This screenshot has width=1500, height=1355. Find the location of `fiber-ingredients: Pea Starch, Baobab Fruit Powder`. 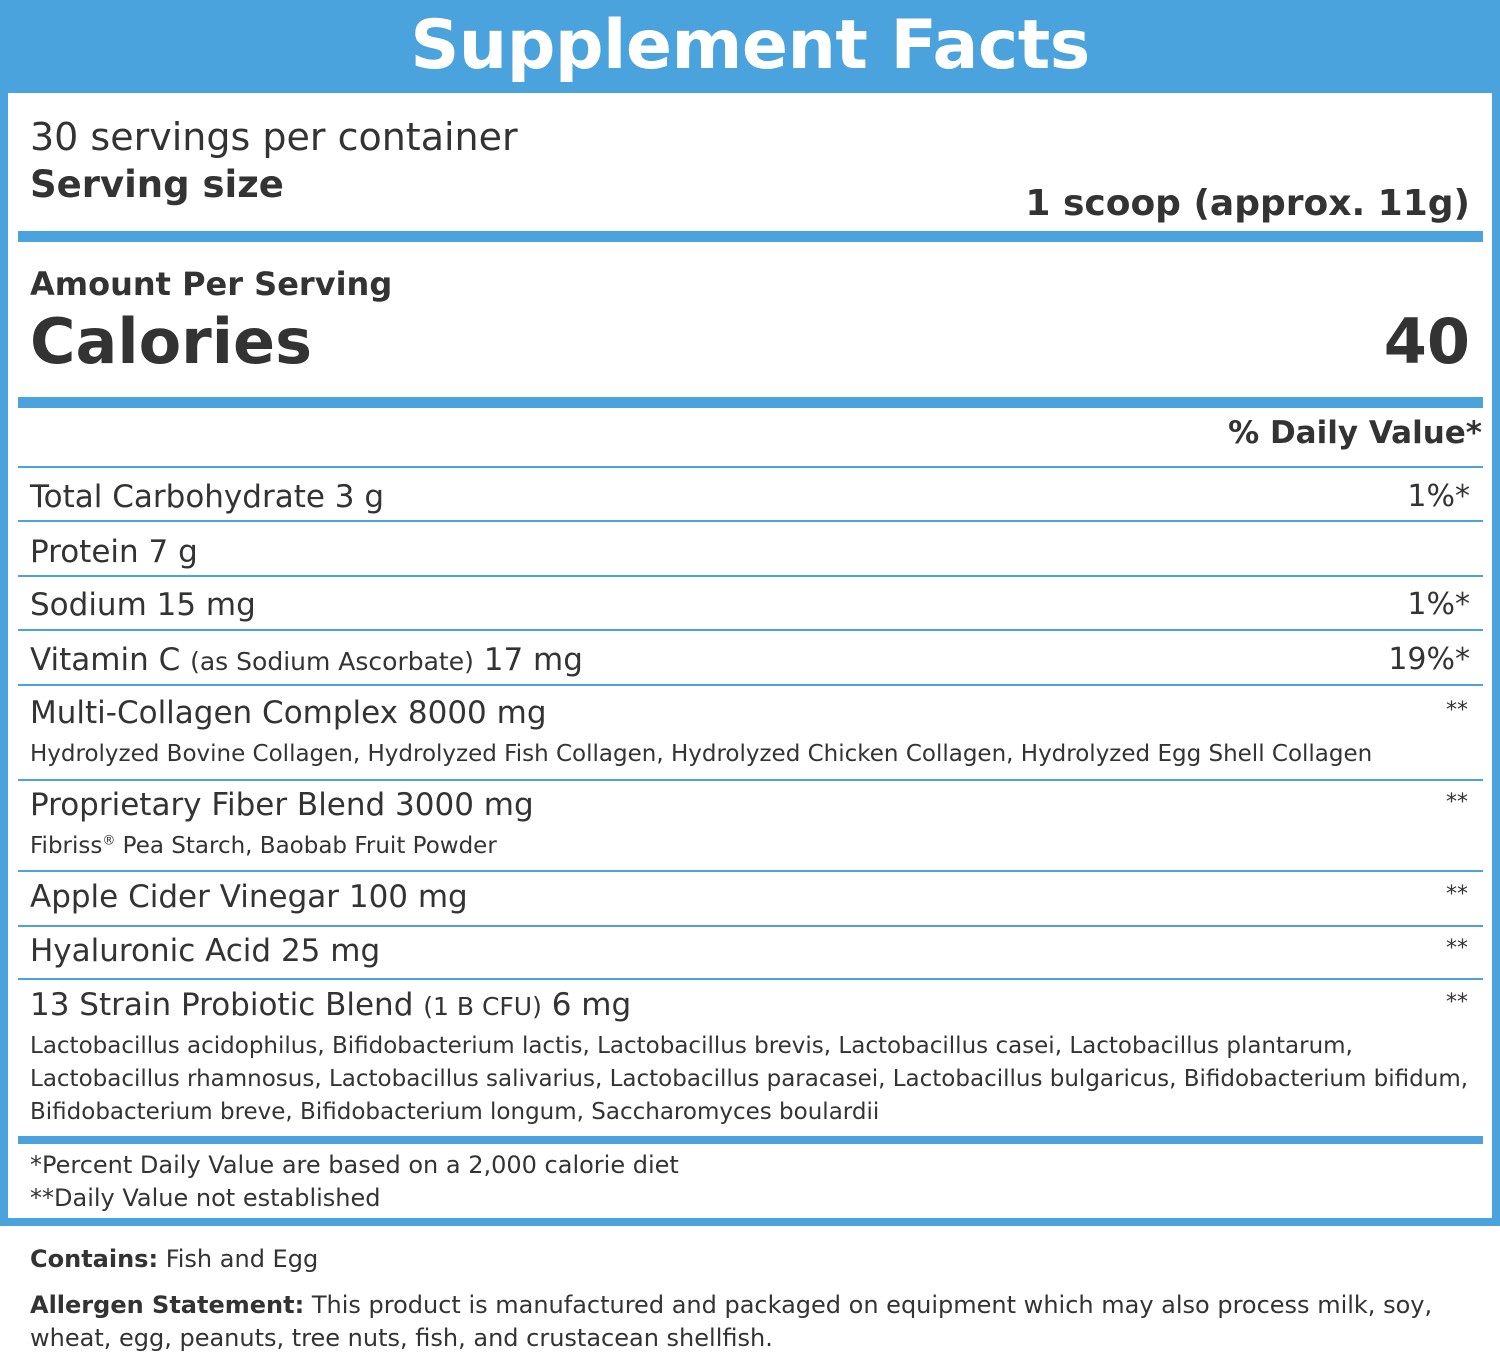

fiber-ingredients: Pea Starch, Baobab Fruit Powder is located at coordinates (309, 846).